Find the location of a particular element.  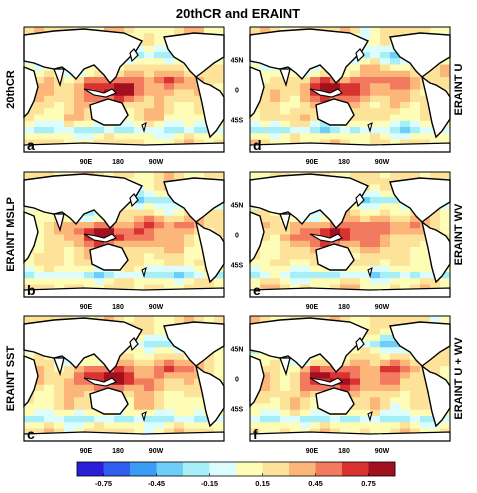

map-panel-f: f 90E 180 90W ERAINT U + WV is located at coordinates (357, 385).